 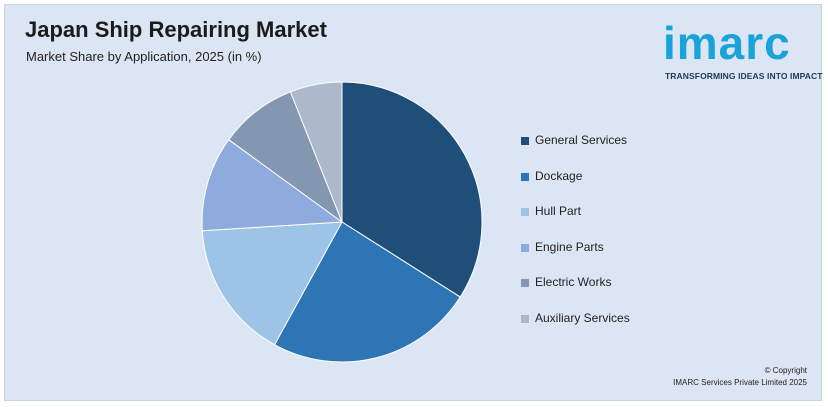 What do you see at coordinates (272, 283) in the screenshot?
I see `pie-slice-hull-part` at bounding box center [272, 283].